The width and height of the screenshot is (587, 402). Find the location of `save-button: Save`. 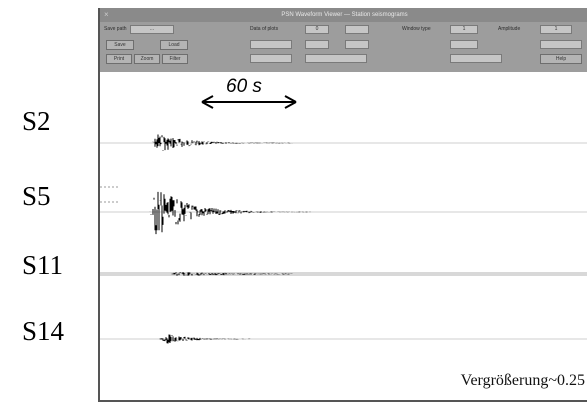

save-button: Save is located at coordinates (120, 45).